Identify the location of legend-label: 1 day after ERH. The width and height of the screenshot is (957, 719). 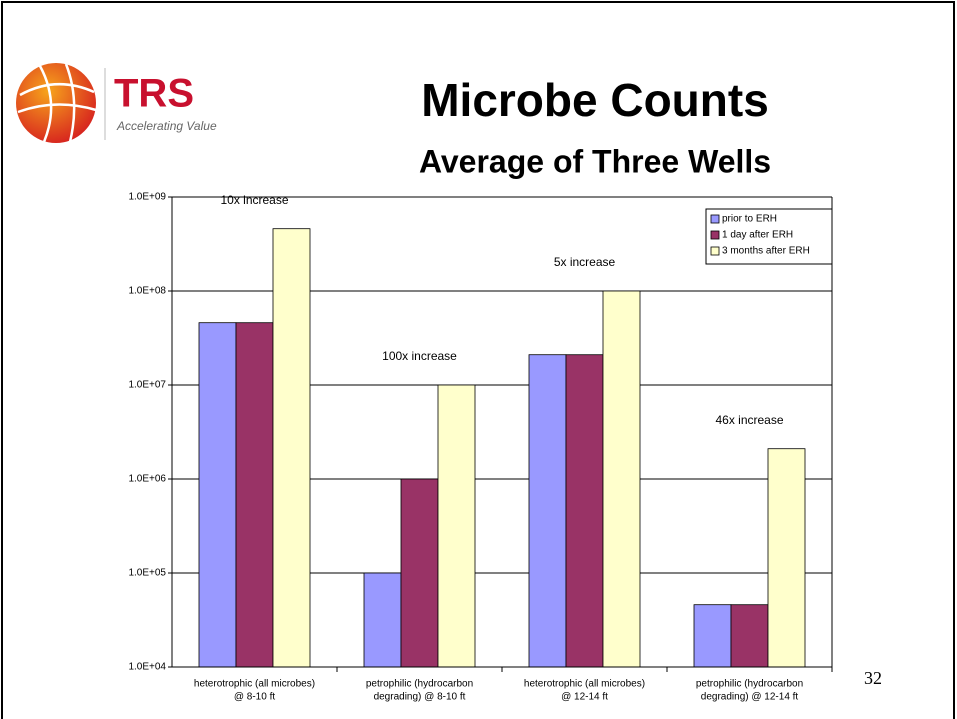
(757, 235).